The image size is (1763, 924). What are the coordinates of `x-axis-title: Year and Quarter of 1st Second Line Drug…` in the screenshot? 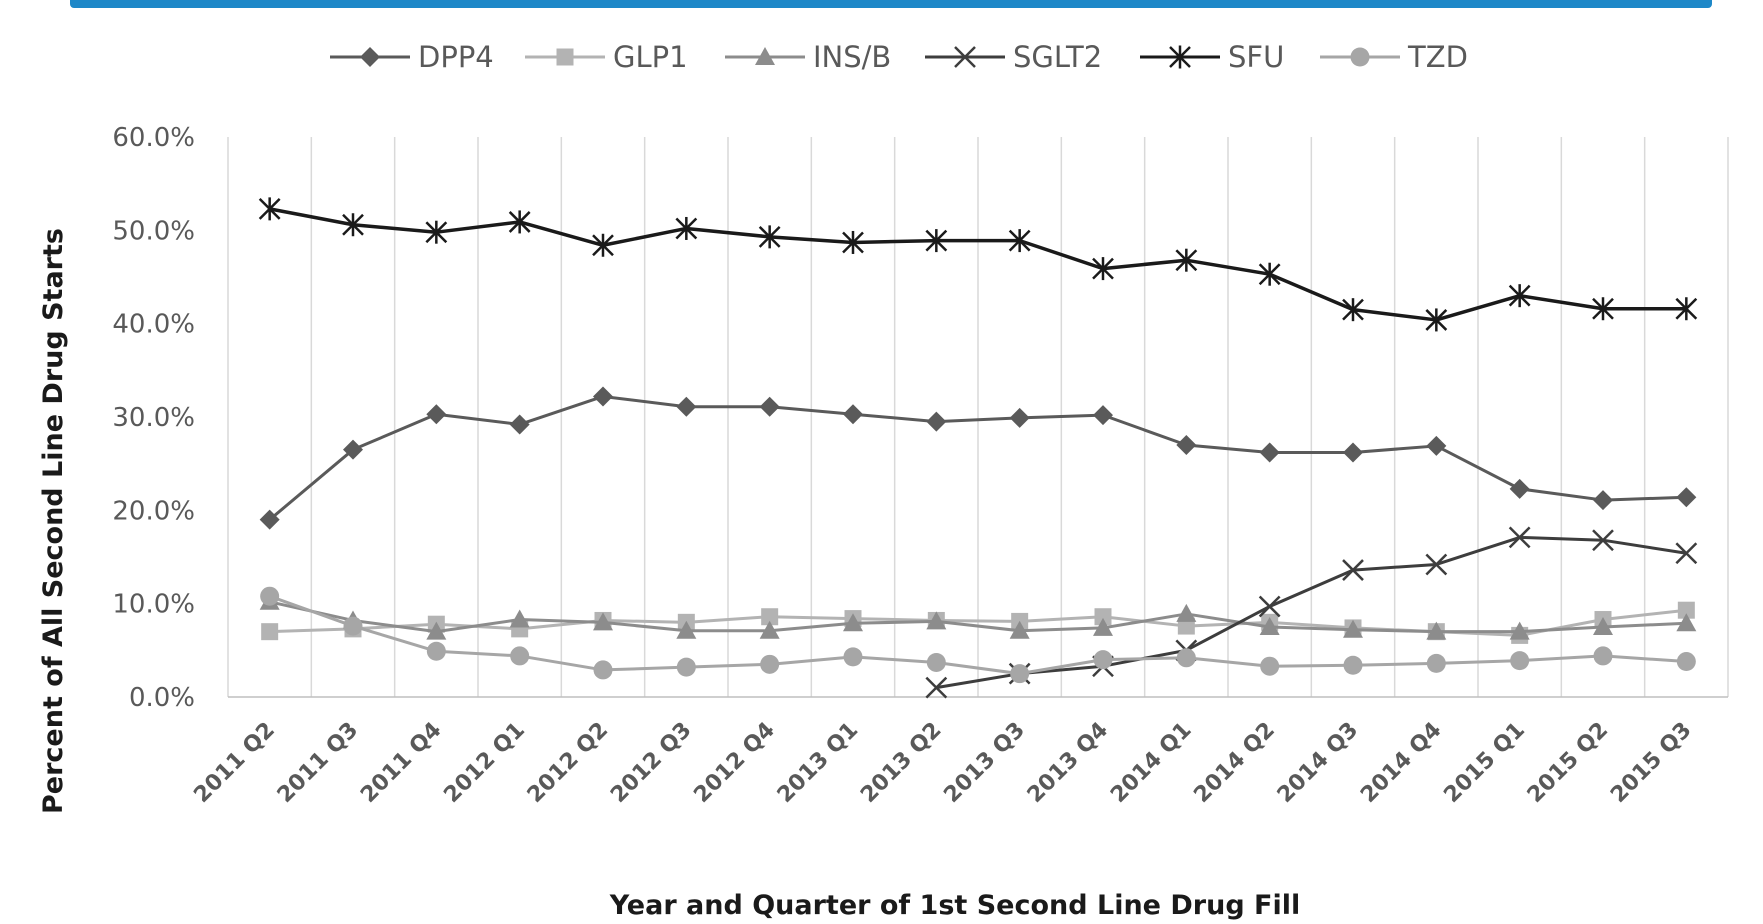 It's located at (955, 905).